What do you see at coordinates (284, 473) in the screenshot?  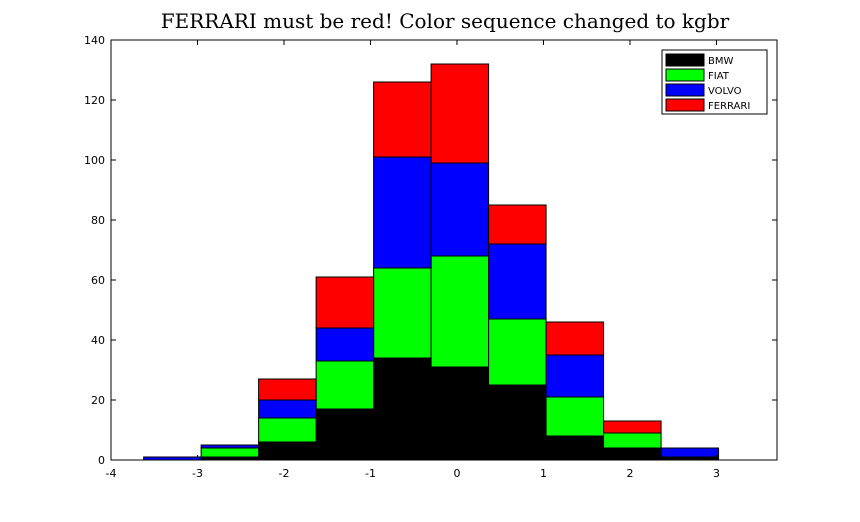 I see `x-tick-label: -2` at bounding box center [284, 473].